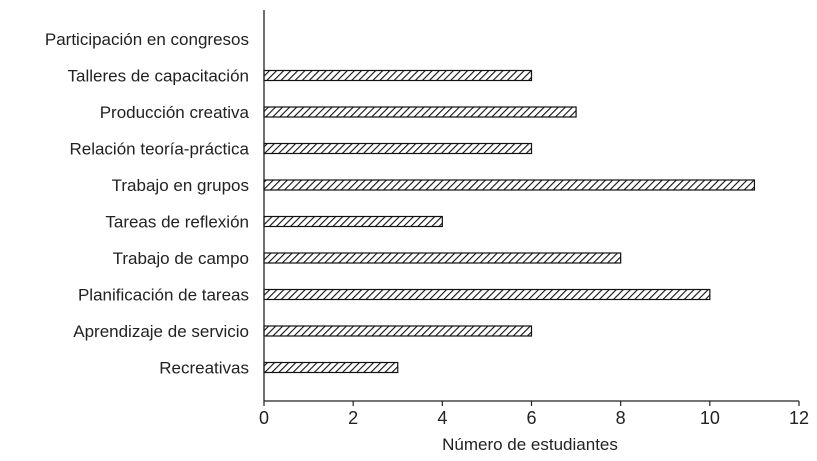  I want to click on category-label: Planificación de tareas, so click(163, 295).